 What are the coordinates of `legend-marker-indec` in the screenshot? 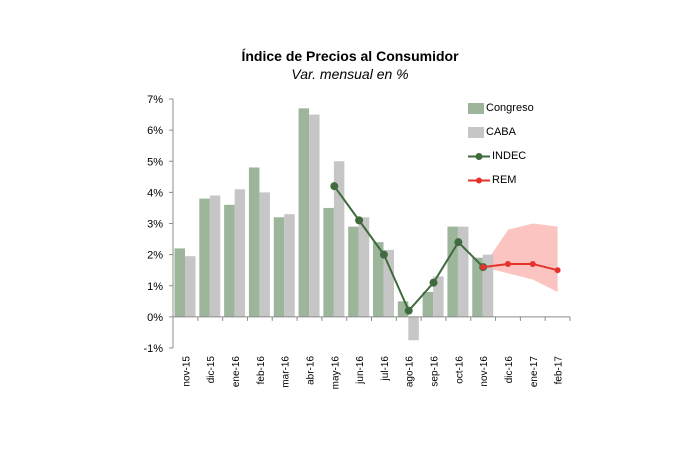 It's located at (479, 156).